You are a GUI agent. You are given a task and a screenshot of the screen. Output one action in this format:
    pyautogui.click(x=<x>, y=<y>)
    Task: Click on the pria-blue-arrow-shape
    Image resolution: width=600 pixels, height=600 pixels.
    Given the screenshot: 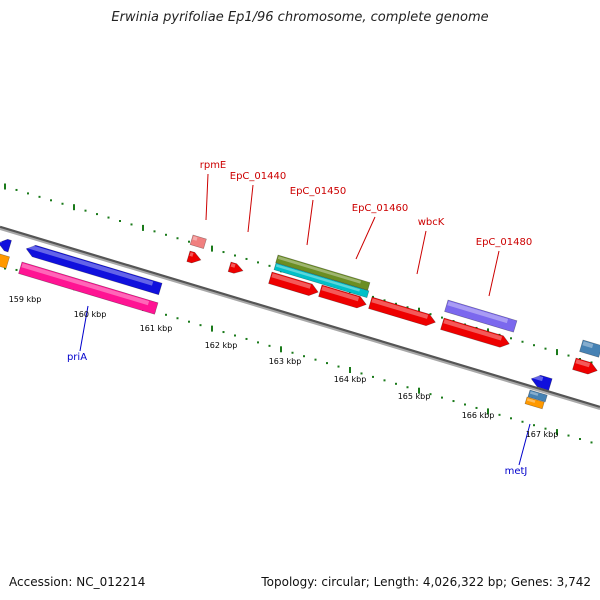 What is the action you would take?
    pyautogui.click(x=94, y=270)
    